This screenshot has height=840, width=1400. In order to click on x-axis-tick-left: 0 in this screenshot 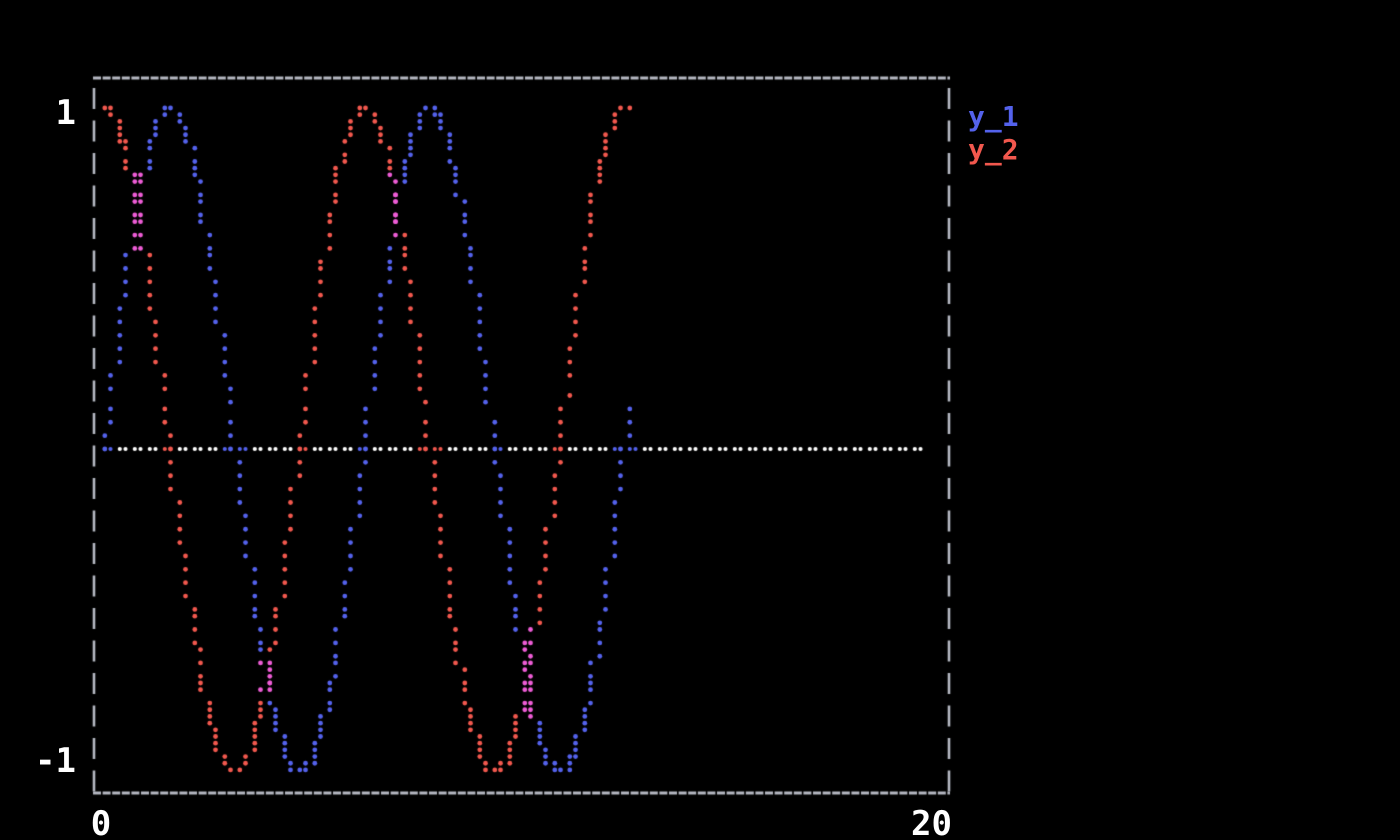, I will do `click(101, 822)`.